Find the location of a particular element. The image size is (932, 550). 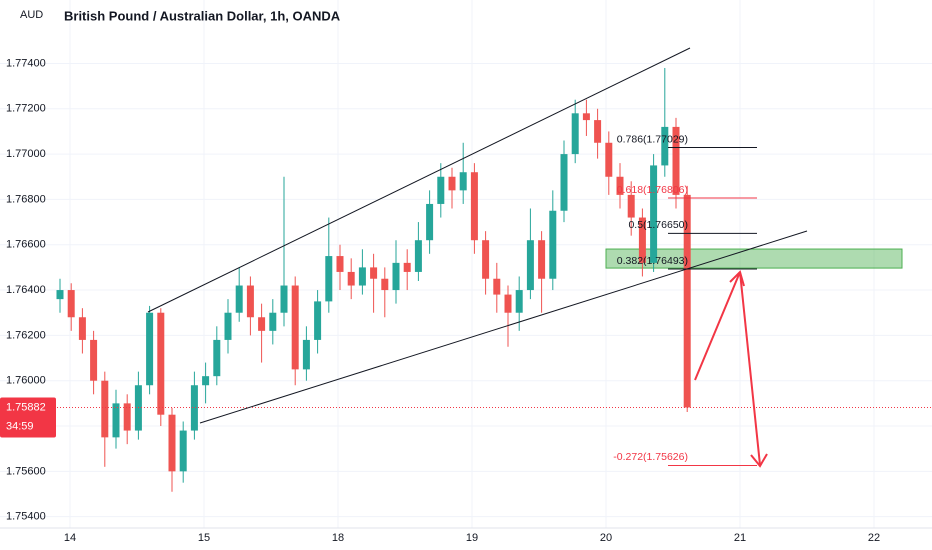

y-tick-label: 1.76000 is located at coordinates (26, 381).